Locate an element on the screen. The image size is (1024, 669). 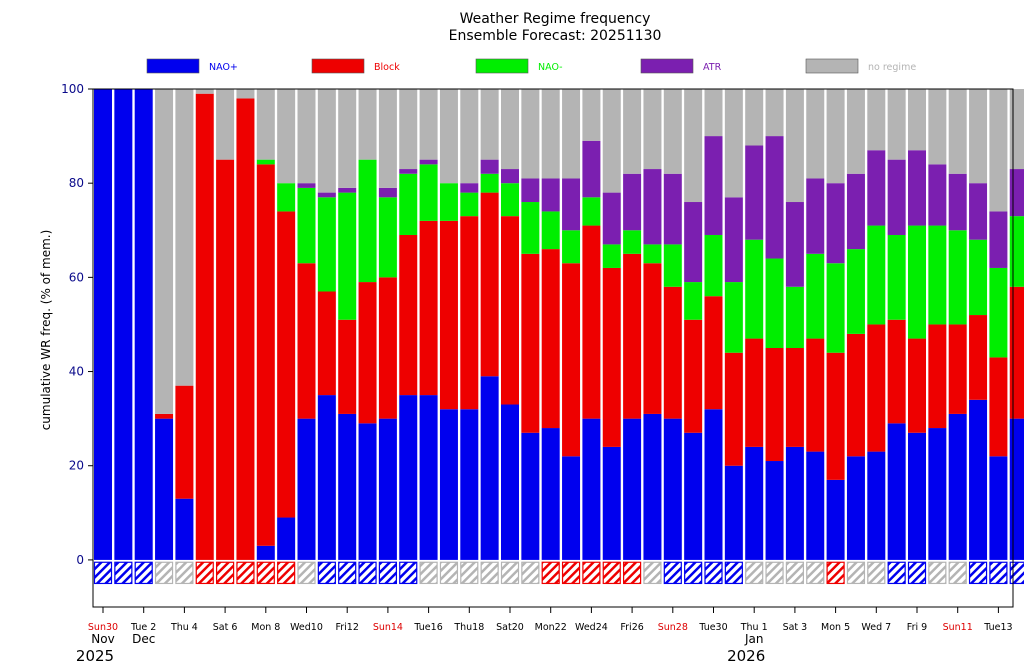
bar-nao--42 is located at coordinates (957, 277).